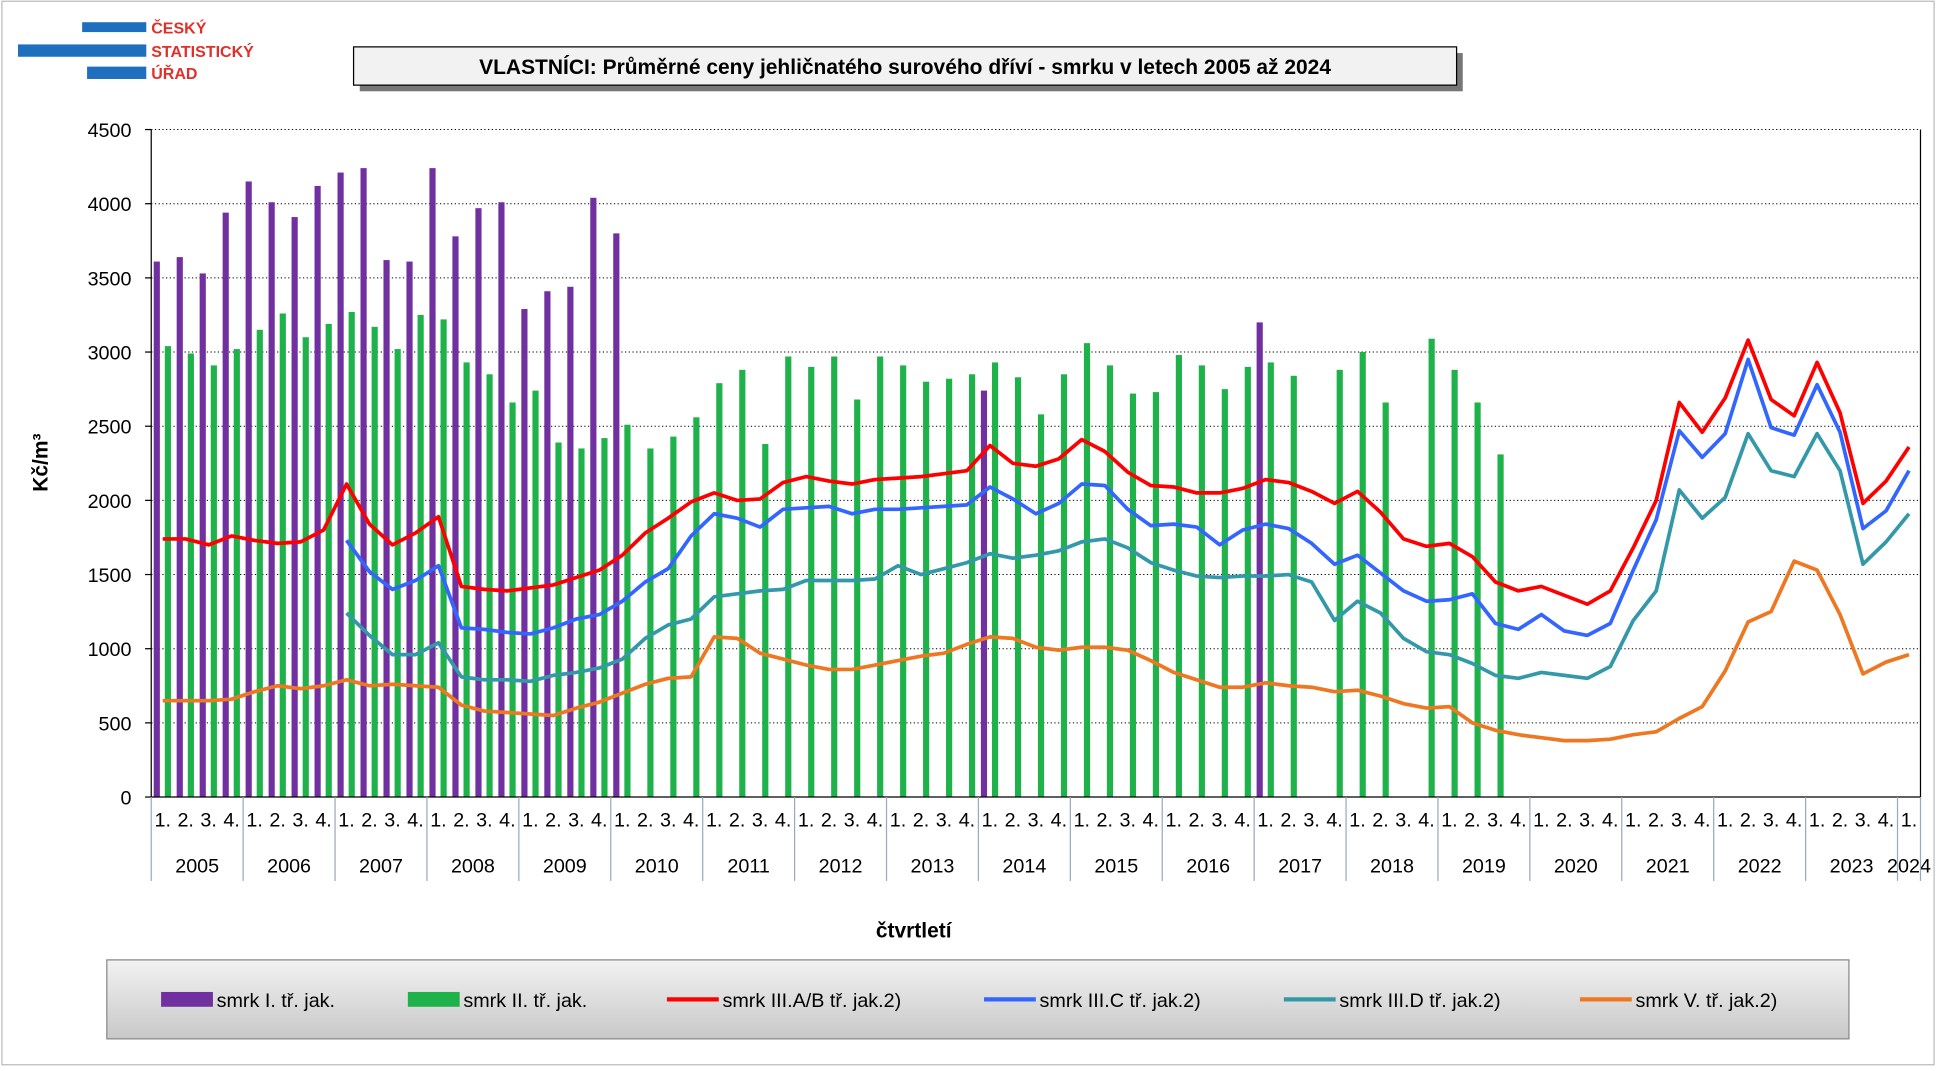 The height and width of the screenshot is (1071, 1936). Describe the element at coordinates (565, 866) in the screenshot. I see `year-label: 2009` at that location.